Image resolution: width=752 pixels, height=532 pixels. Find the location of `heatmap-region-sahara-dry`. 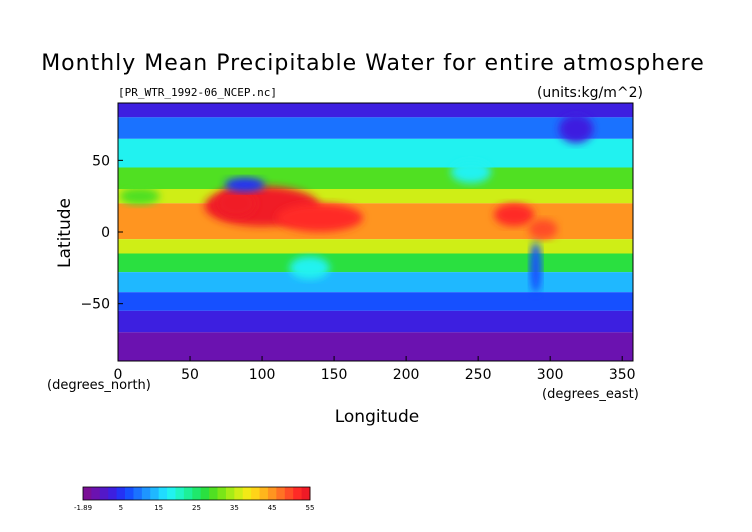

heatmap-region-sahara-dry is located at coordinates (139, 196).